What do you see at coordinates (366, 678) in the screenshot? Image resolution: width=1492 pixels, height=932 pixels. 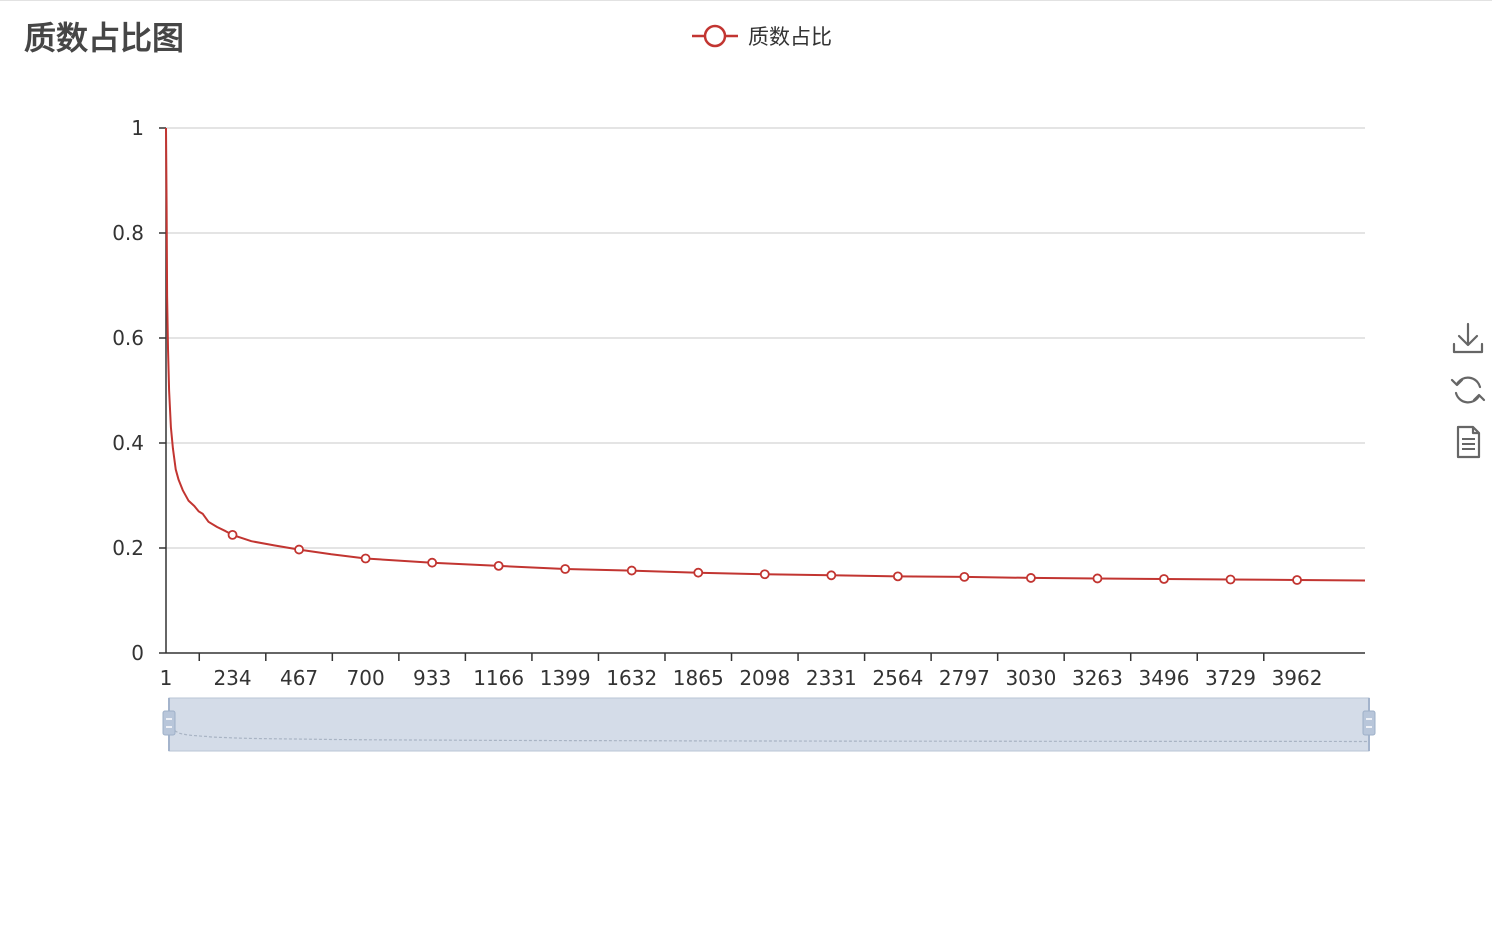 I see `x-tick-label: 700` at bounding box center [366, 678].